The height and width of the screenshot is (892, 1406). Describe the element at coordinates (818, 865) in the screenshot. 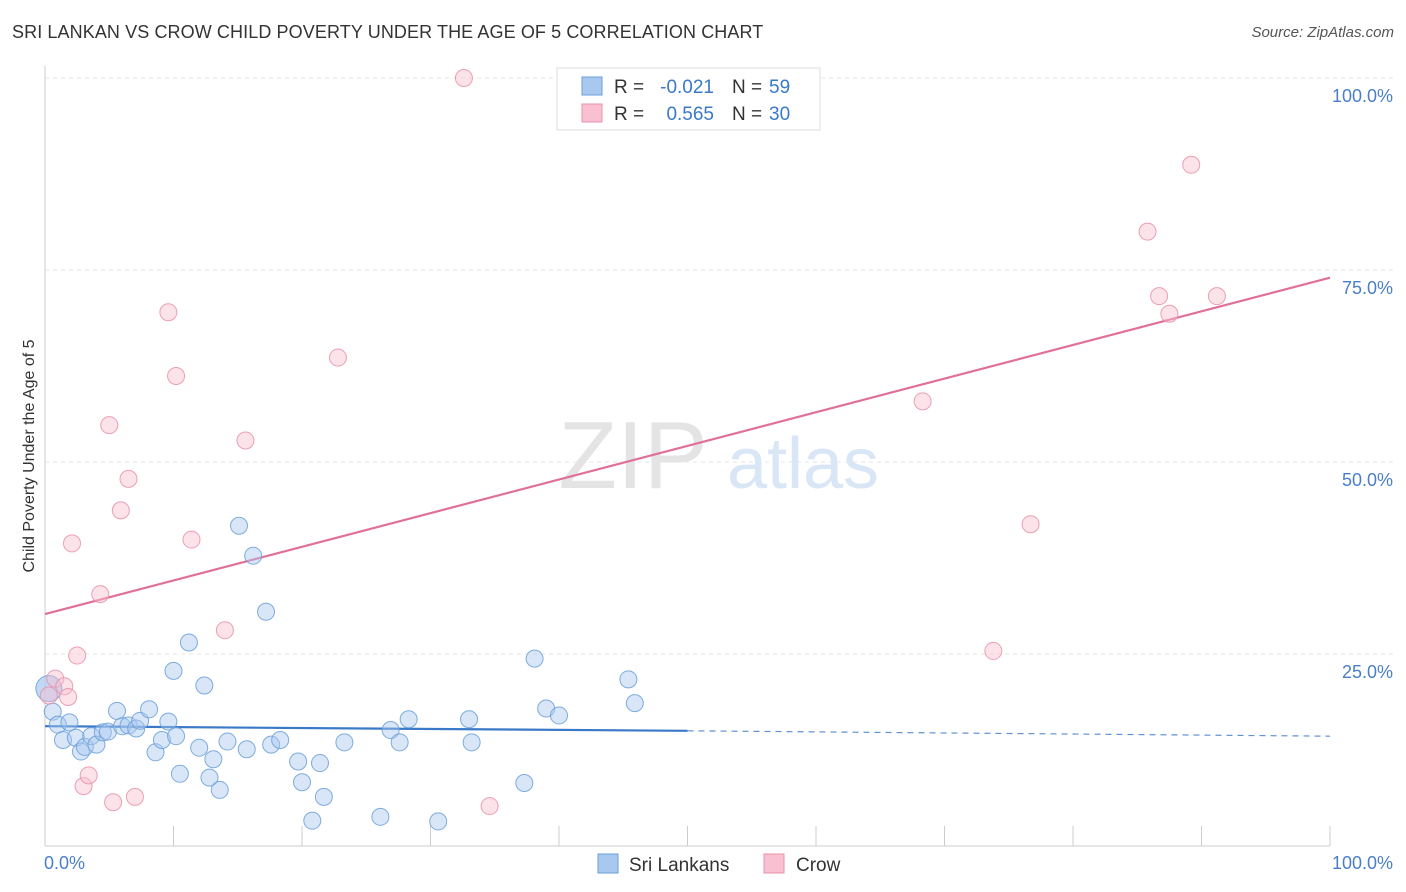

I see `bottom-legend-label-1: Crow` at that location.